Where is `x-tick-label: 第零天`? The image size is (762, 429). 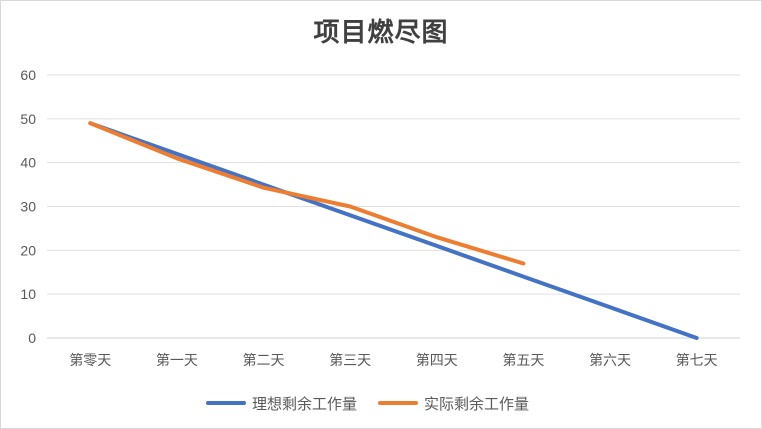
x-tick-label: 第零天 is located at coordinates (90, 360).